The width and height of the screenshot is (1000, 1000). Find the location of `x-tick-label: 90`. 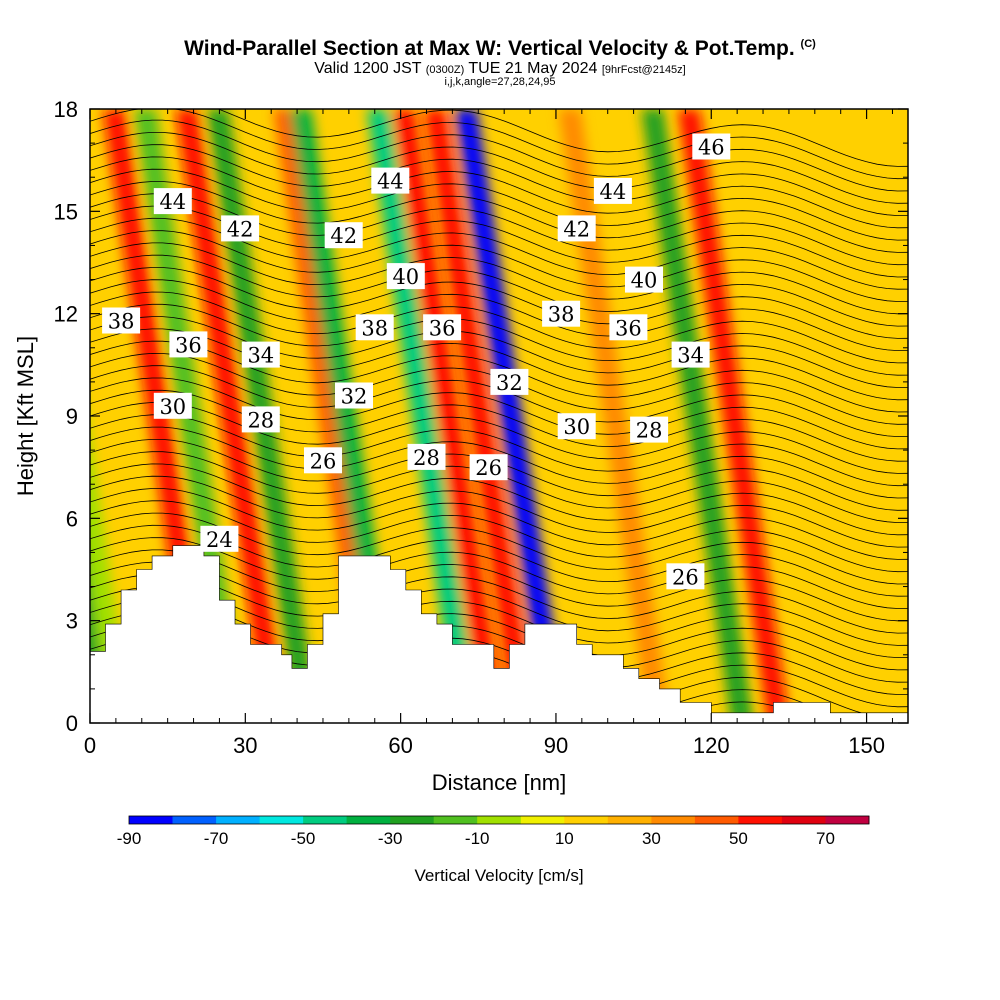

x-tick-label: 90 is located at coordinates (556, 745).